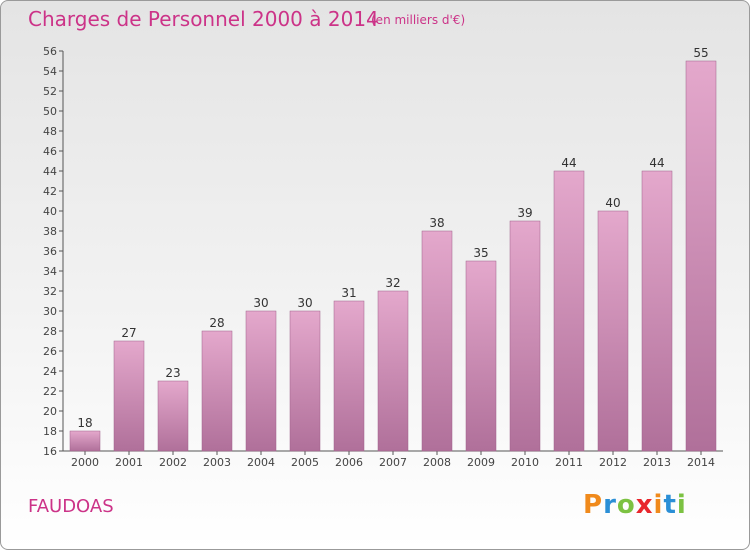  Describe the element at coordinates (670, 505) in the screenshot. I see `logo-letter: t` at that location.